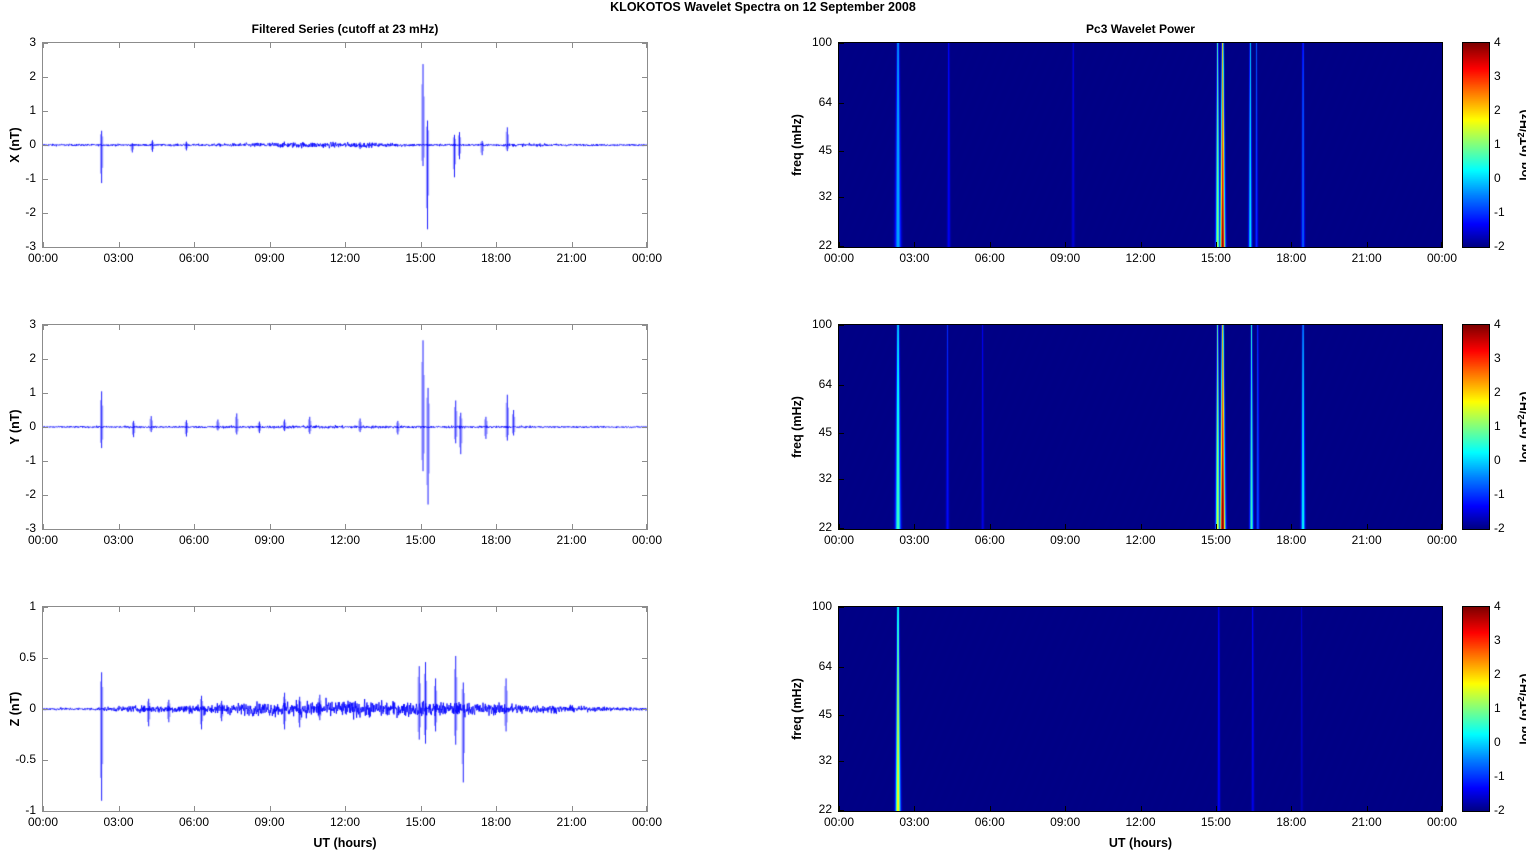 The image size is (1526, 851). I want to click on spec-xtick-label-Z-3: 09:00, so click(1065, 822).